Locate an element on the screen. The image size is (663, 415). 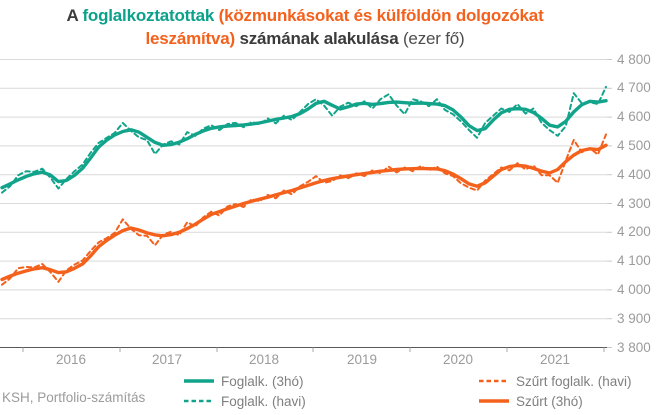
y-axis-label: 4 700 is located at coordinates (634, 88).